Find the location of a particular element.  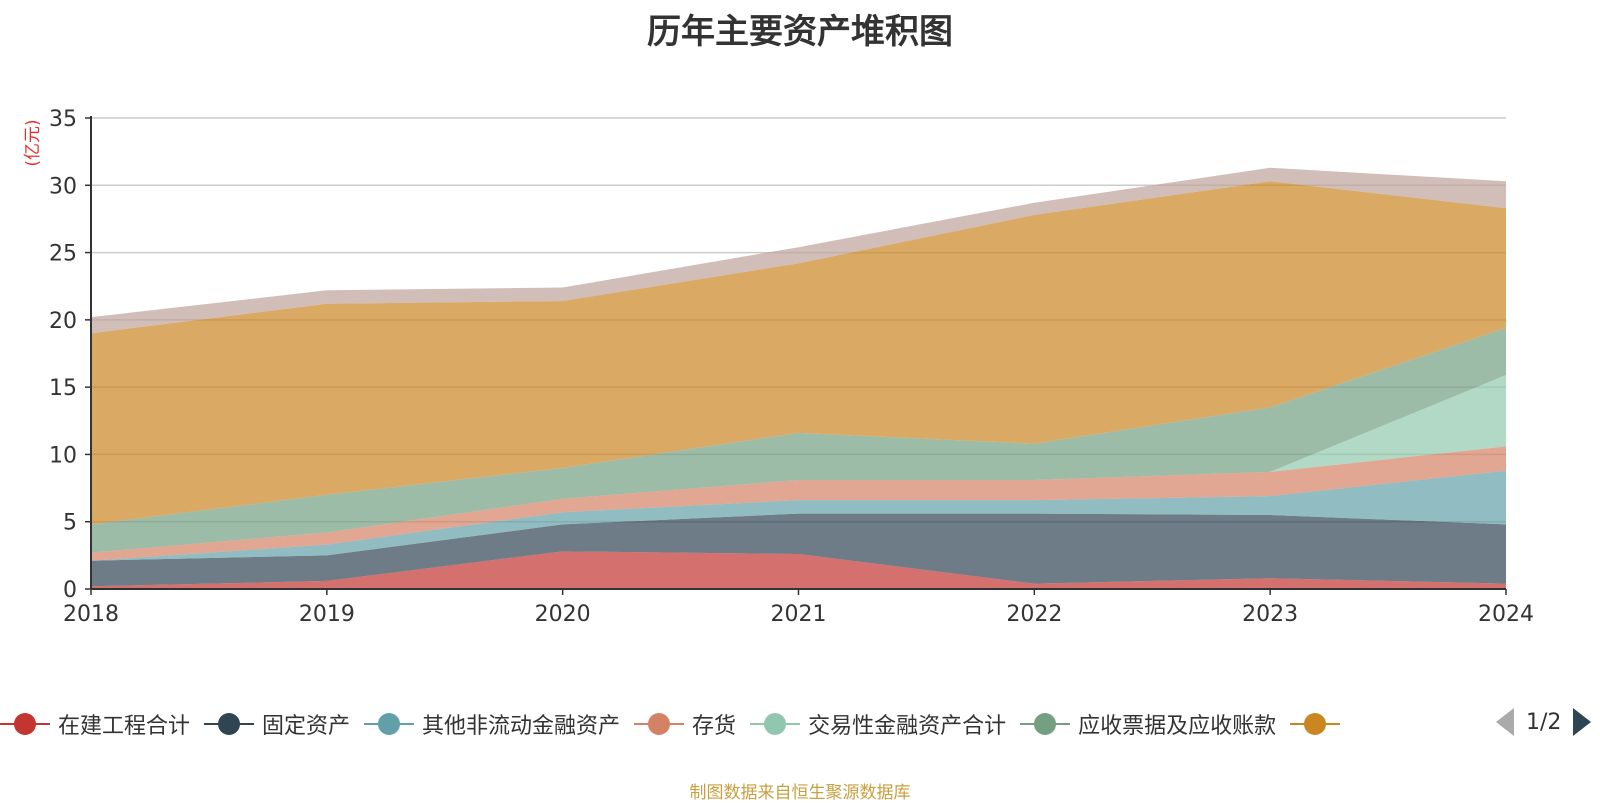

y-tick-label: 30 is located at coordinates (63, 186).